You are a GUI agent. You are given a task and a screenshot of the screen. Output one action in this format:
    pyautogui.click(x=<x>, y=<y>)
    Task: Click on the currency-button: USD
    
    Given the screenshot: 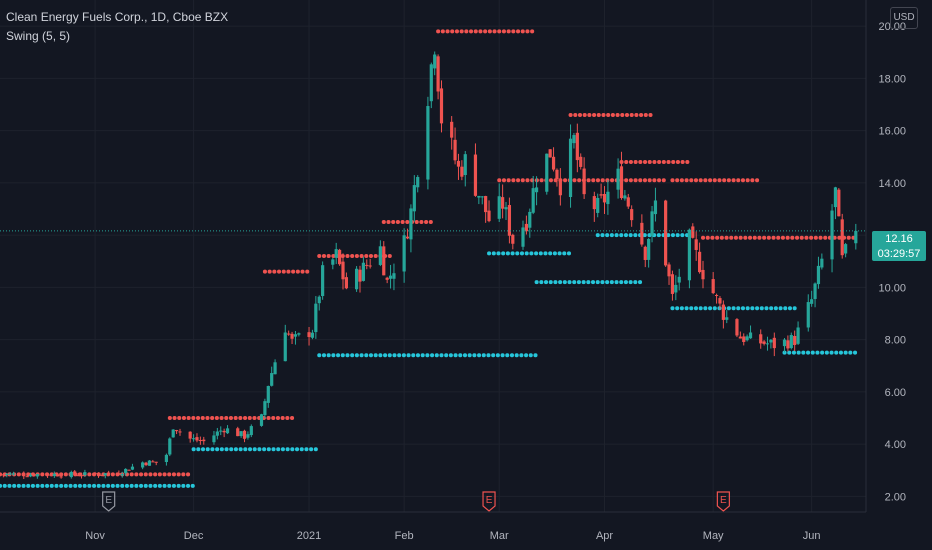 What is the action you would take?
    pyautogui.click(x=904, y=18)
    